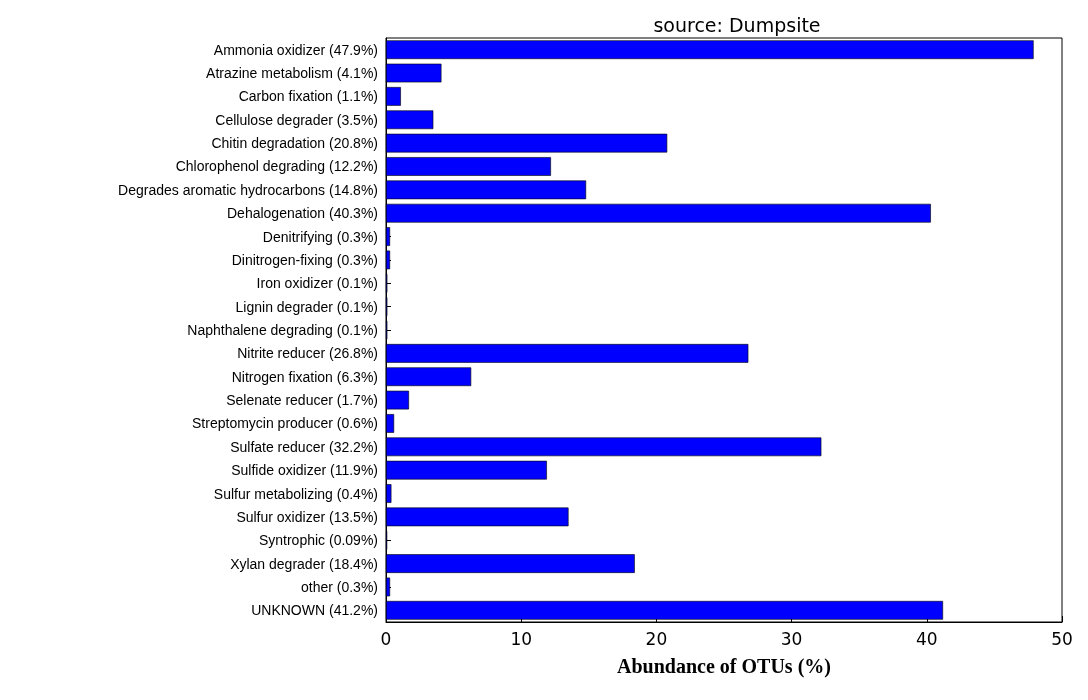 The image size is (1088, 700). I want to click on y-tick-label: Degrades aromatic hydrocarbons (14.8%), so click(248, 189).